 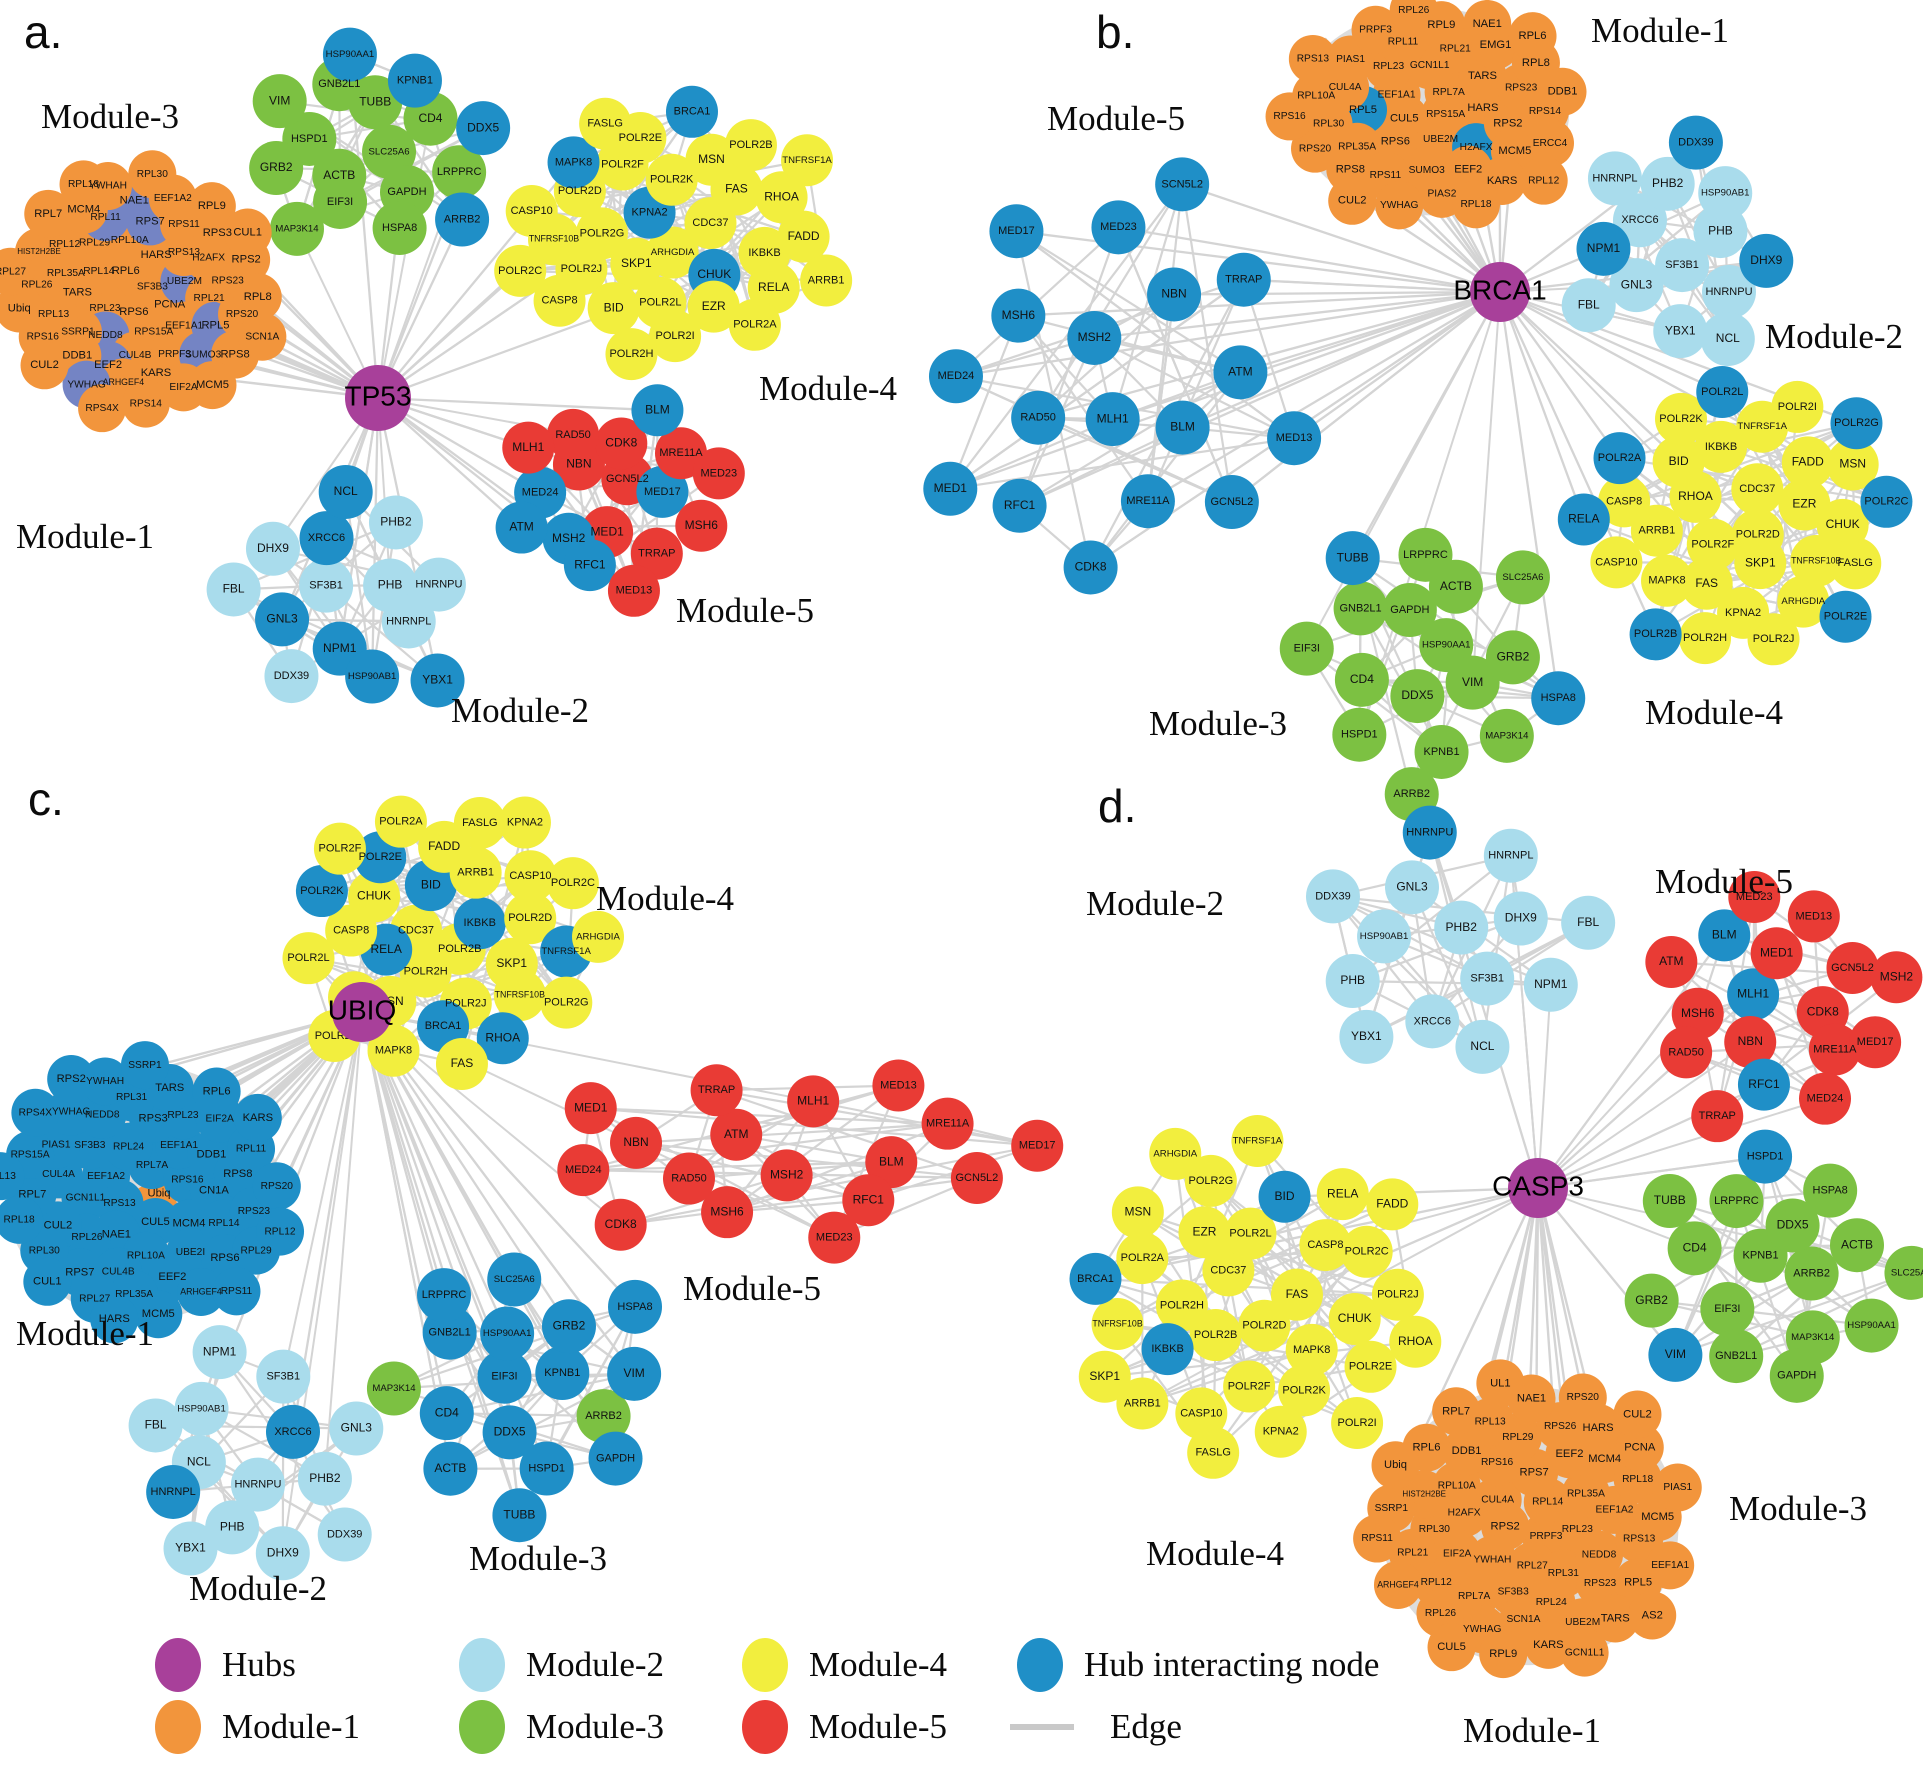 What do you see at coordinates (781, 197) in the screenshot?
I see `node-RHOA` at bounding box center [781, 197].